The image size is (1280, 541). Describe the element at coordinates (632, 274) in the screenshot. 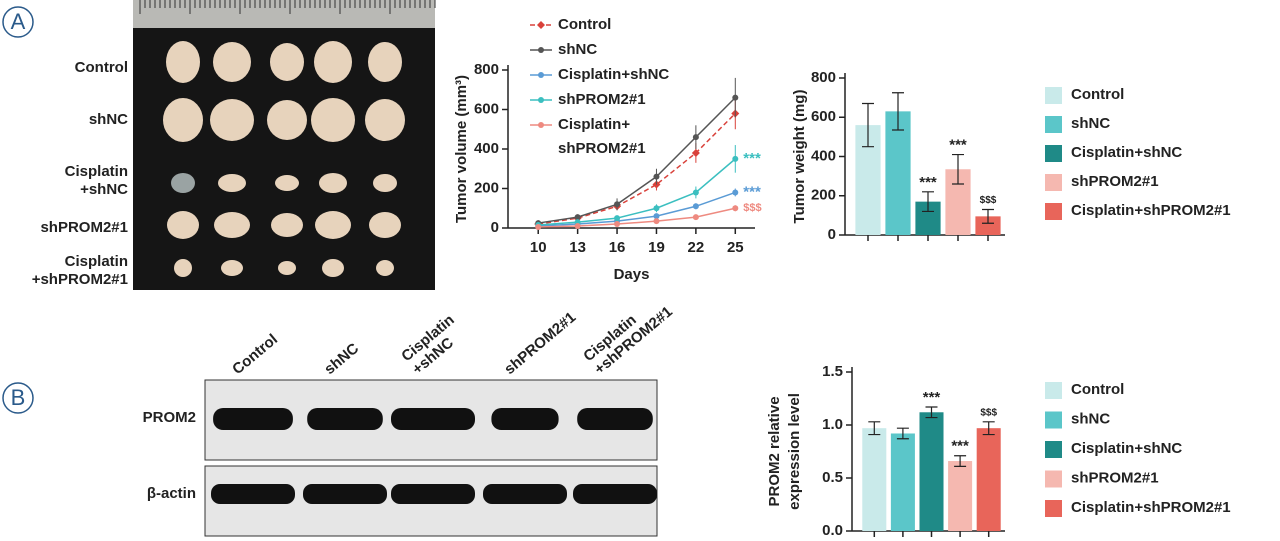

I see `x-axis-label: Days` at that location.